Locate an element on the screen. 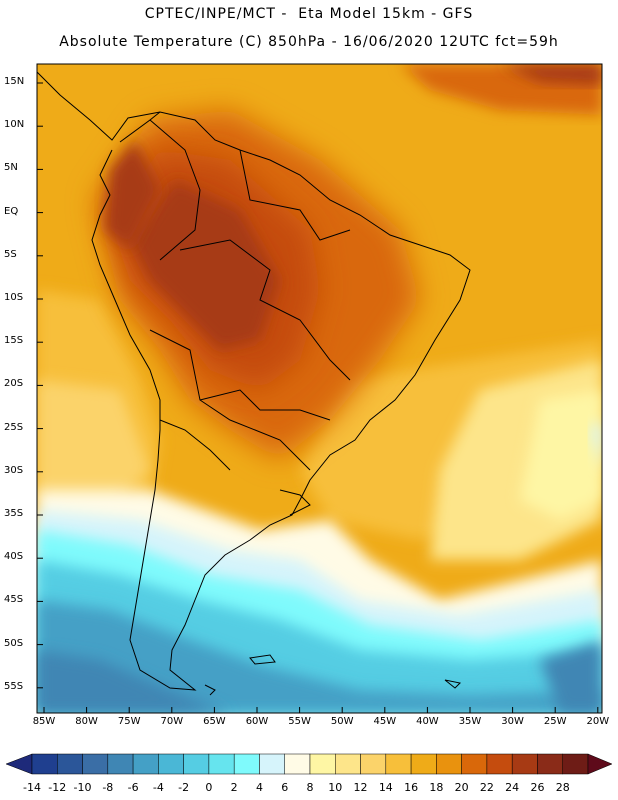  colorbar-label: 4 is located at coordinates (259, 787).